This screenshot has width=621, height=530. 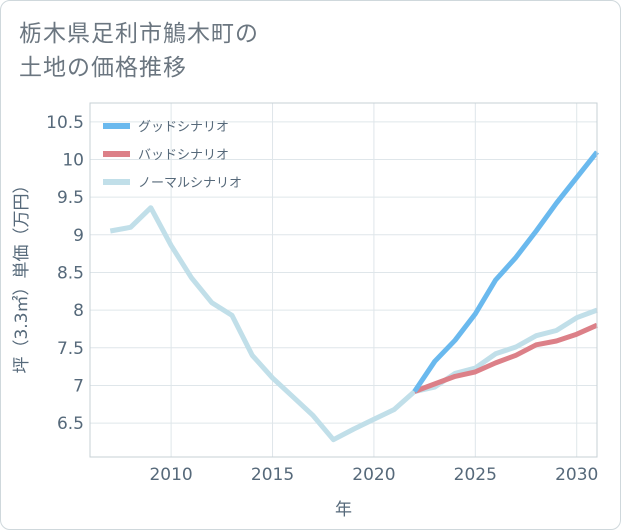 What do you see at coordinates (78, 311) in the screenshot?
I see `y-tick-label: 8` at bounding box center [78, 311].